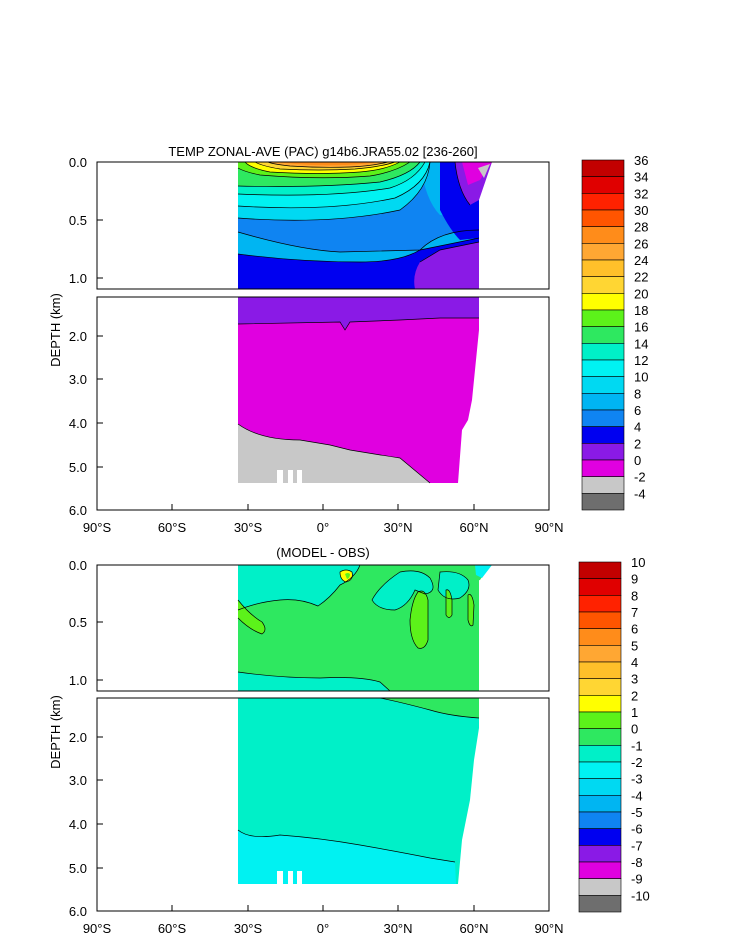 The height and width of the screenshot is (945, 733). I want to click on temp-xtick-label: 90°S, so click(97, 527).